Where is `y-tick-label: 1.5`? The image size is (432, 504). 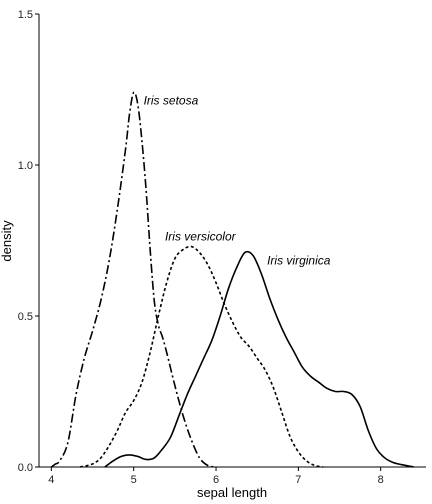 y-tick-label: 1.5 is located at coordinates (25, 15).